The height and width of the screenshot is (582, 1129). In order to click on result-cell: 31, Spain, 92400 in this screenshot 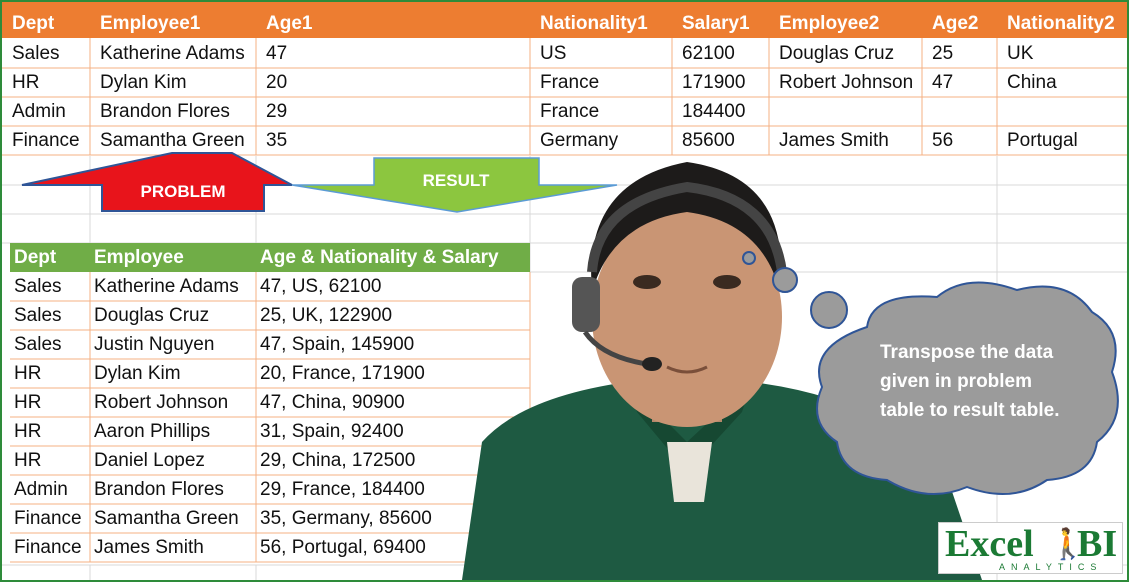, I will do `click(332, 431)`.